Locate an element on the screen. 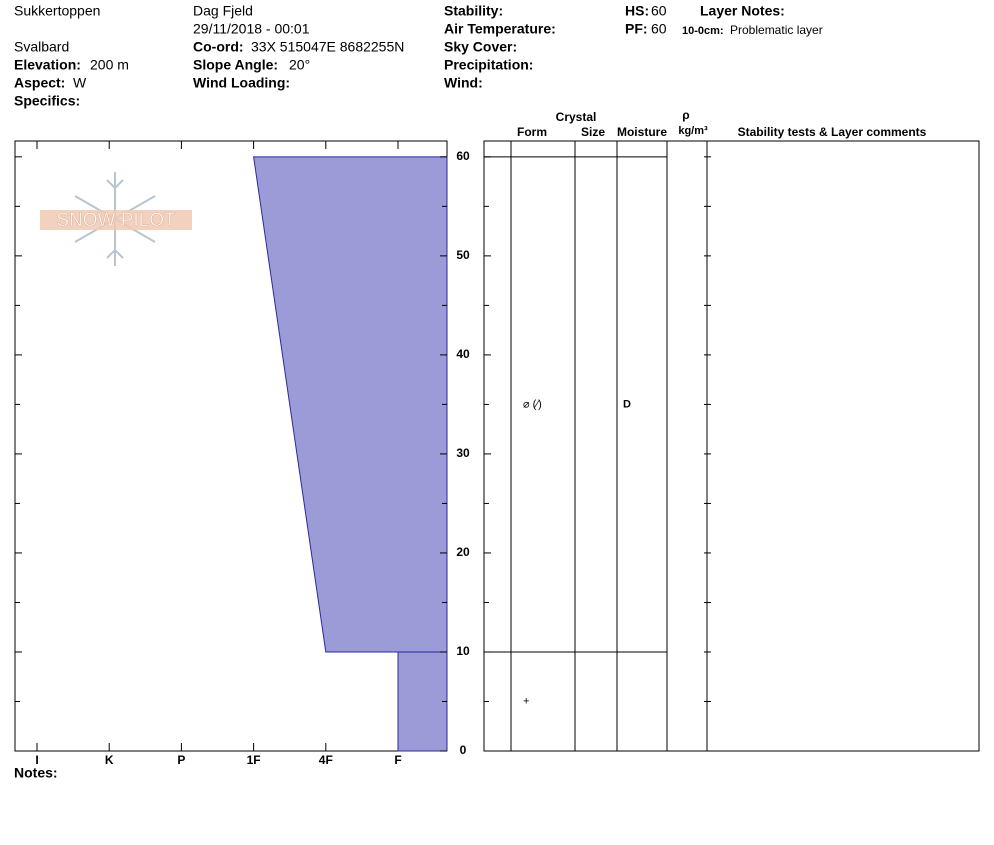  region: Svalbard is located at coordinates (41, 47).